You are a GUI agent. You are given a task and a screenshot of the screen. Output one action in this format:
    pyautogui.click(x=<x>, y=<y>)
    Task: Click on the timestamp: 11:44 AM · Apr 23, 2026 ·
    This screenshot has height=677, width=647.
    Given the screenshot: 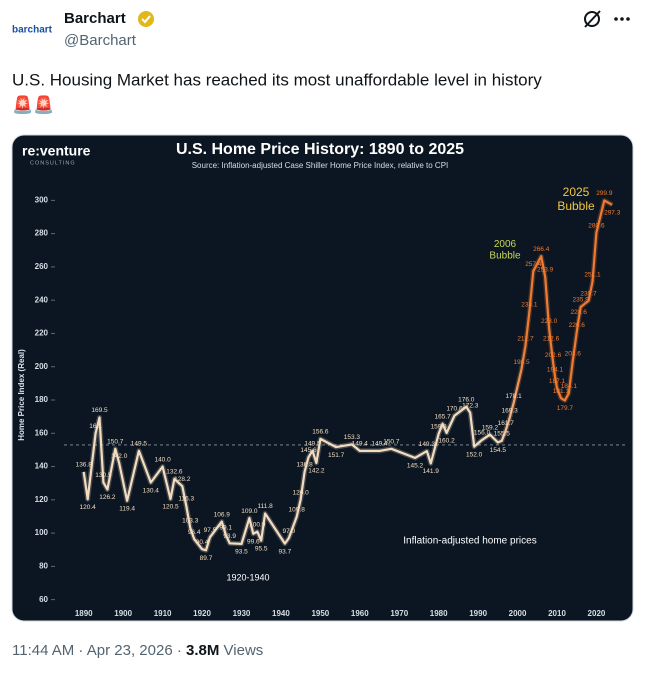 What is the action you would take?
    pyautogui.click(x=97, y=650)
    